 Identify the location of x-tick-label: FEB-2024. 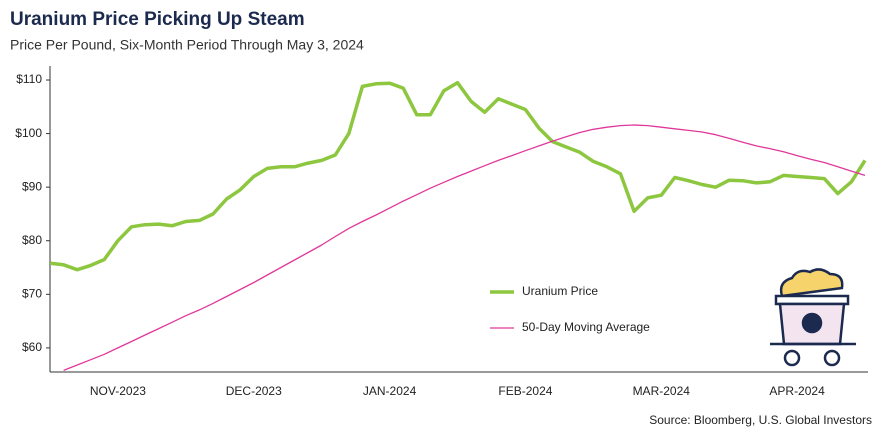
(525, 391).